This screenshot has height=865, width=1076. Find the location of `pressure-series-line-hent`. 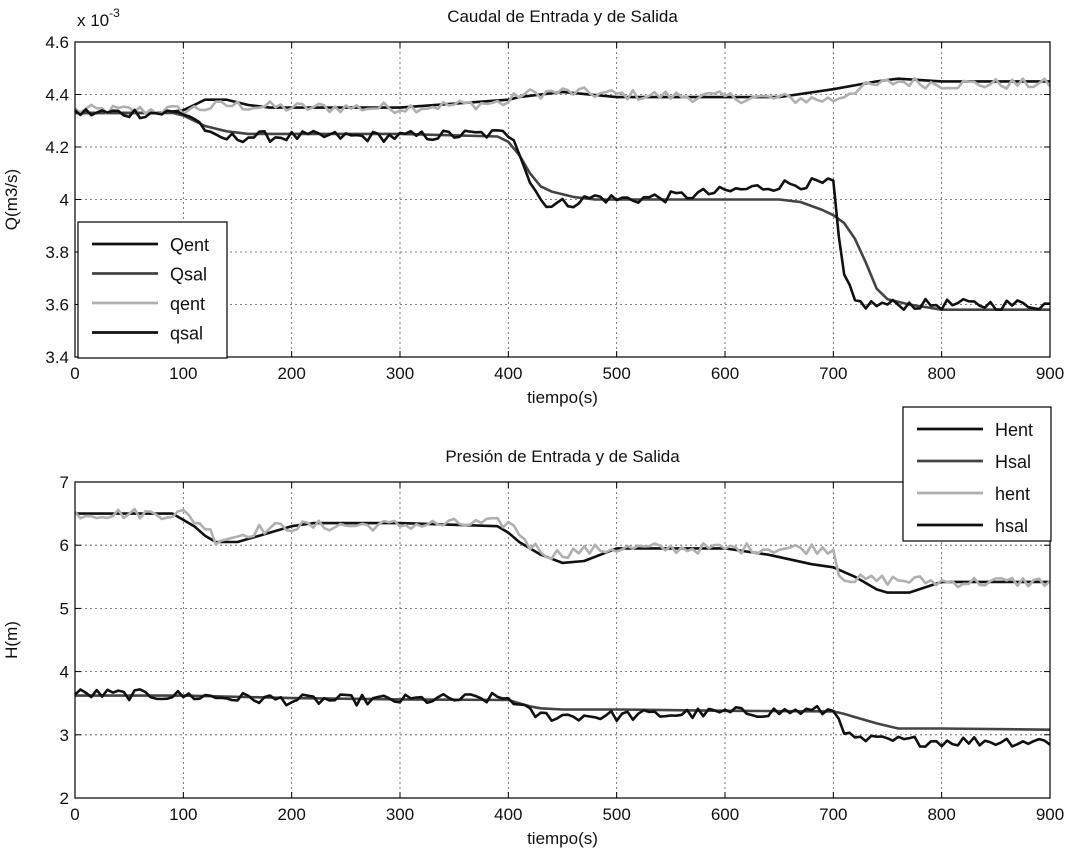

pressure-series-line-hent is located at coordinates (562, 548).